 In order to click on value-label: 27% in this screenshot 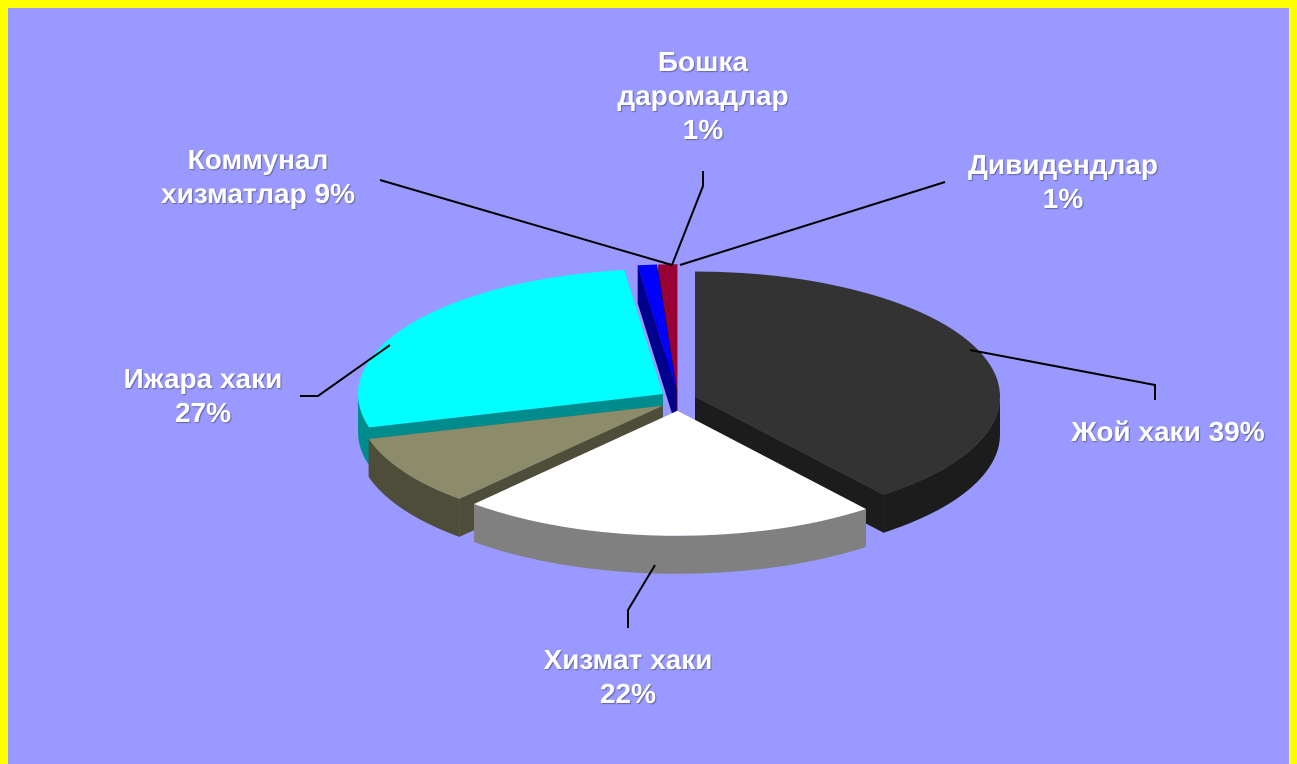, I will do `click(203, 412)`.